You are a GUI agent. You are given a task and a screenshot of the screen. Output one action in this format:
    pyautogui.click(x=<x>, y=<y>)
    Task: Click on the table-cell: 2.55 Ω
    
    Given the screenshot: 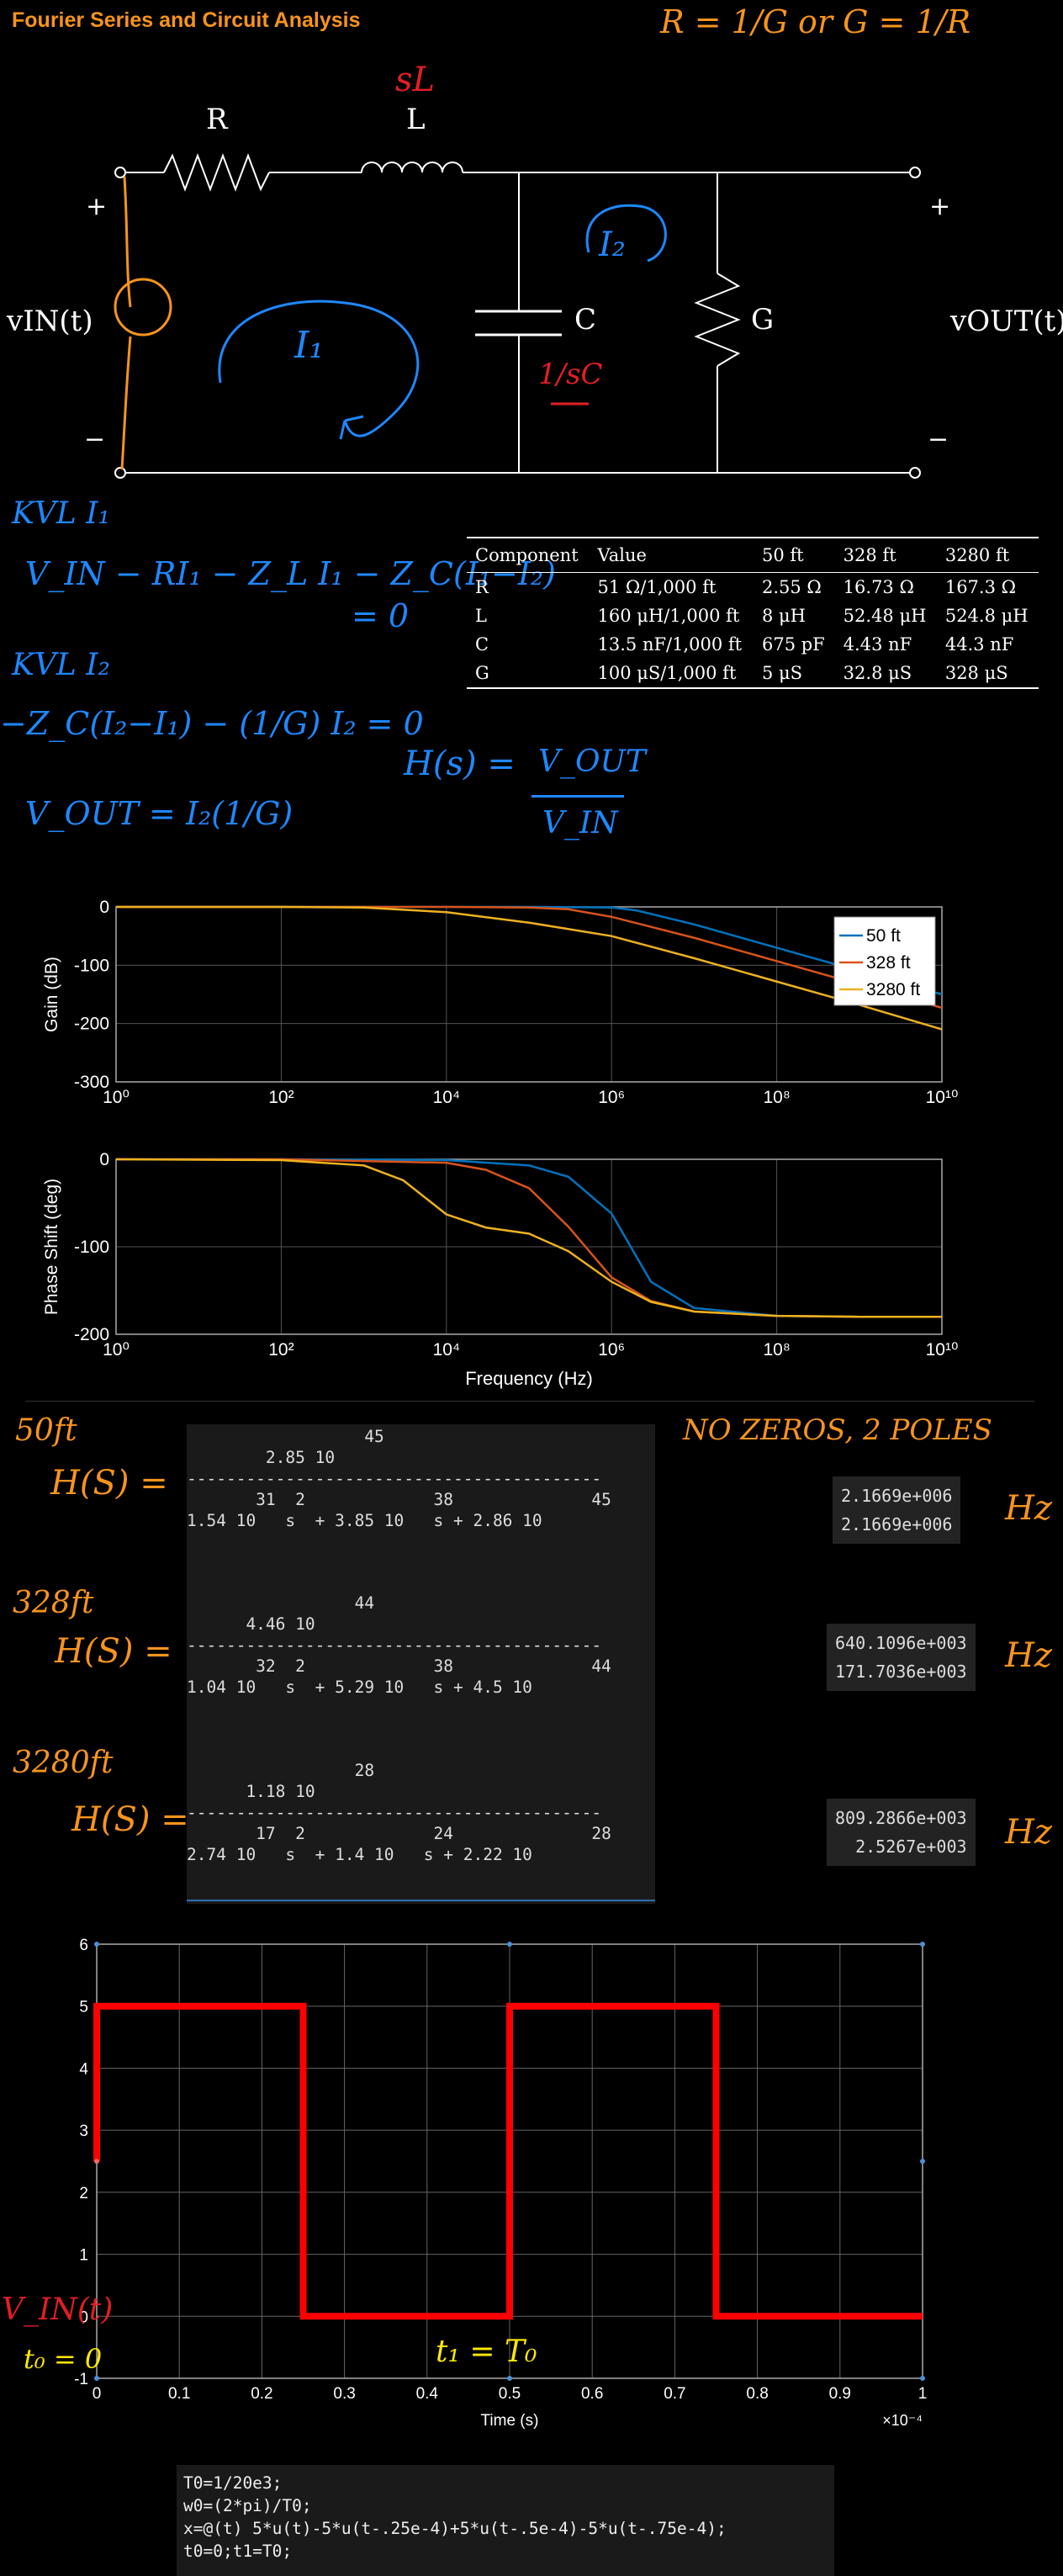 What is the action you would take?
    pyautogui.click(x=791, y=587)
    